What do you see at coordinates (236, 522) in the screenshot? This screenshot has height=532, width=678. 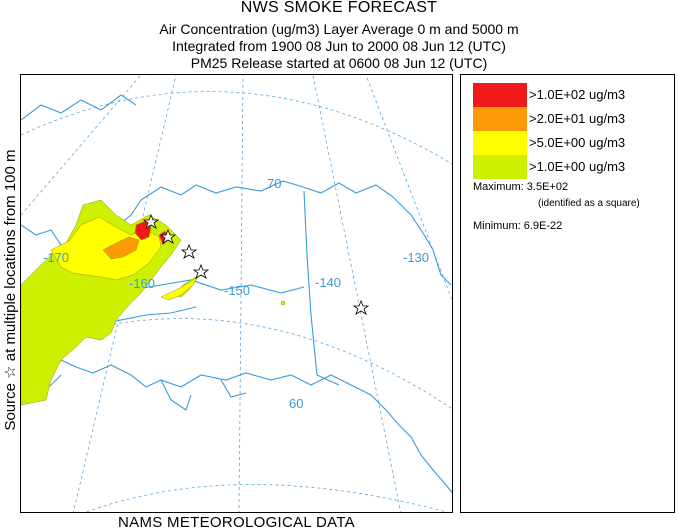 I see `data-source-footer: NAMS METEOROLOGICAL DATA` at bounding box center [236, 522].